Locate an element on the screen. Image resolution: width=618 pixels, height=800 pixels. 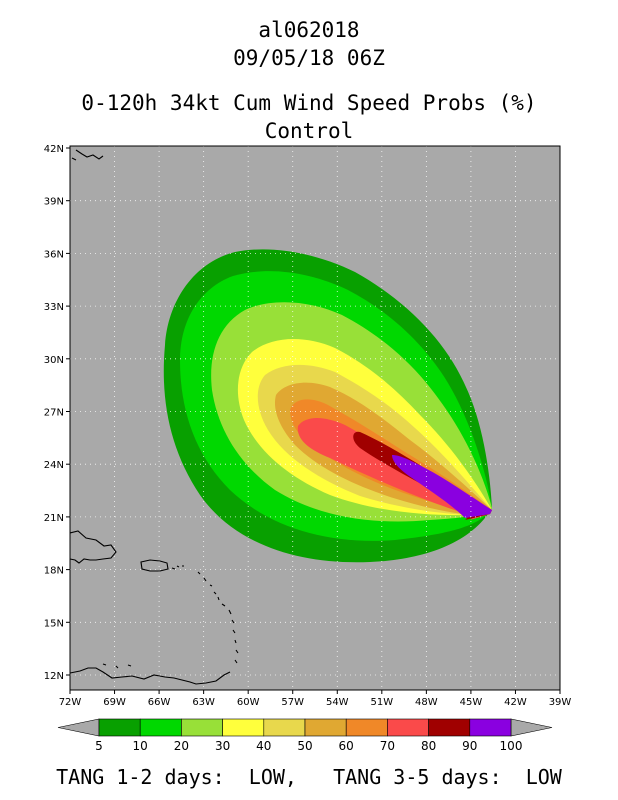
lon-tick-label: 72W is located at coordinates (70, 702).